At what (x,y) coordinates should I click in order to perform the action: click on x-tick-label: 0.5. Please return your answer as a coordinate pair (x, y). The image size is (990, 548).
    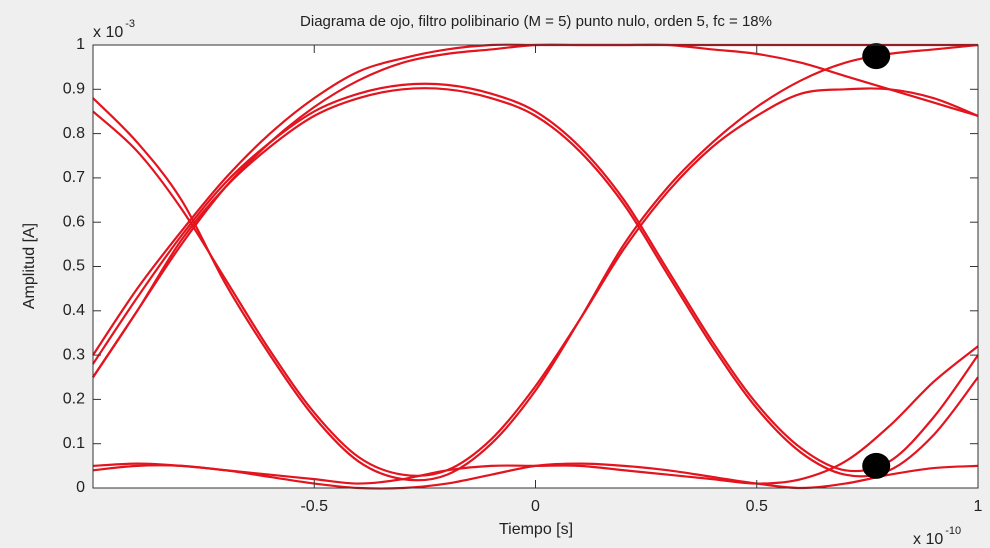
    Looking at the image, I should click on (757, 506).